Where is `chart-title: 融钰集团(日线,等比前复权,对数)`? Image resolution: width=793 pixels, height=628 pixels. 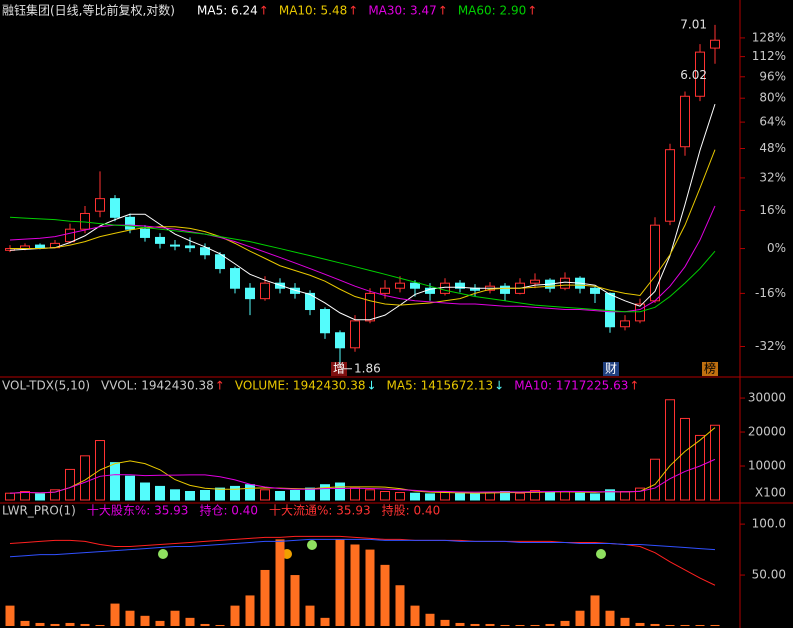 chart-title: 融钰集团(日线,等比前复权,对数) is located at coordinates (88, 10).